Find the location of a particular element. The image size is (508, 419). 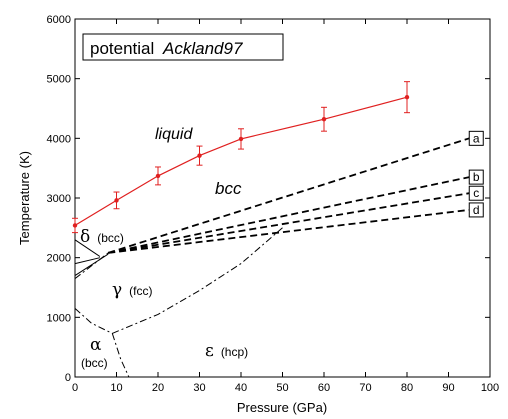

y-tick-label: 3000 is located at coordinates (59, 199).